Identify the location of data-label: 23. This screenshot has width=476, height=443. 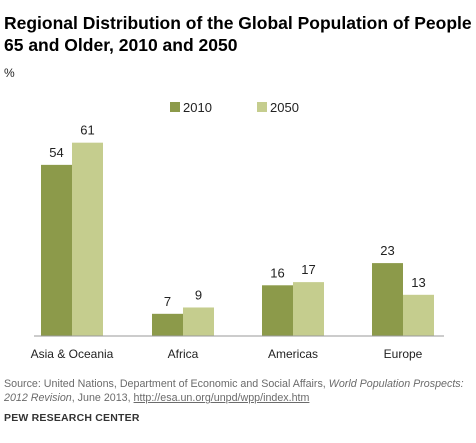
(387, 250).